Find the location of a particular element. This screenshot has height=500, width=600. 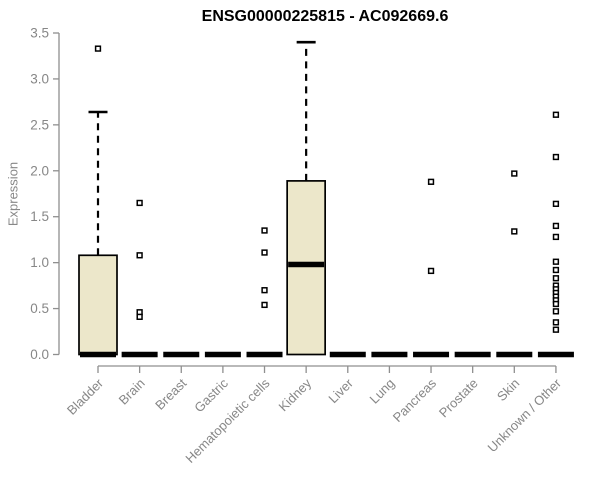

x-tick-label: Kidney is located at coordinates (295, 394).